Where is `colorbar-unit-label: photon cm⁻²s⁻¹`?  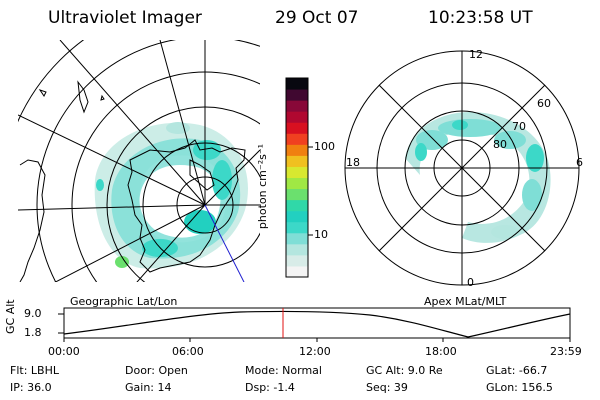 colorbar-unit-label: photon cm⁻²s⁻¹ is located at coordinates (263, 186).